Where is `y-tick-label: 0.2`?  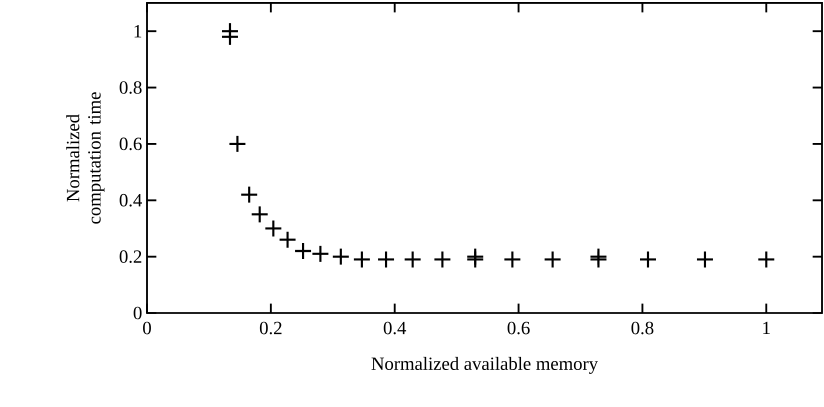
y-tick-label: 0.2 is located at coordinates (131, 256).